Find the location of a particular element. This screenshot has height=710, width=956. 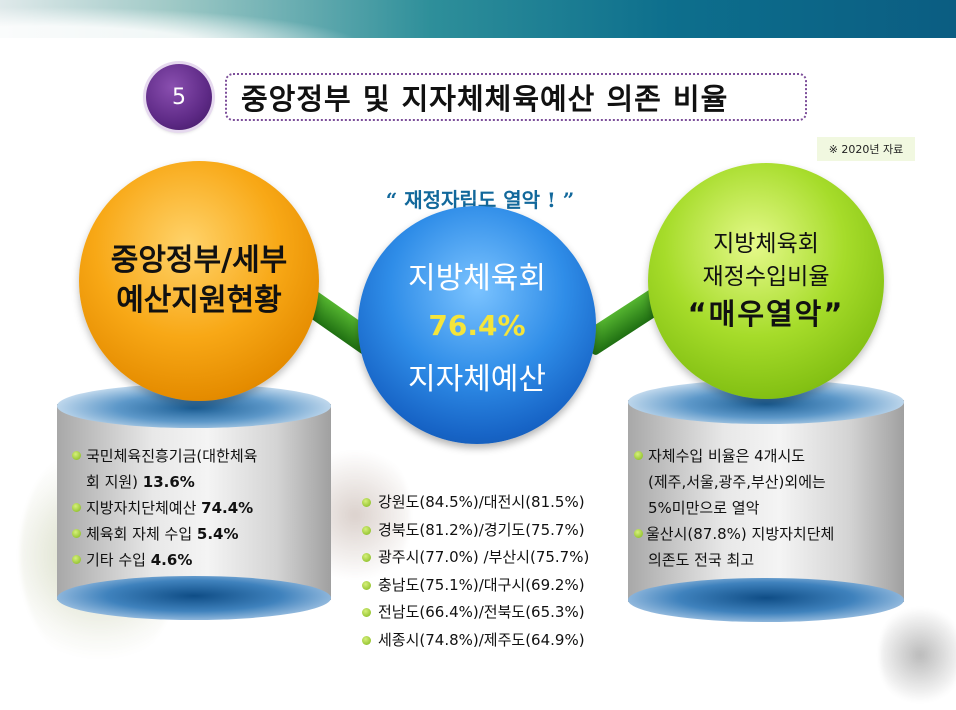

list-item: 경북도(81.2%)/경기도(75.7%) is located at coordinates (475, 531).